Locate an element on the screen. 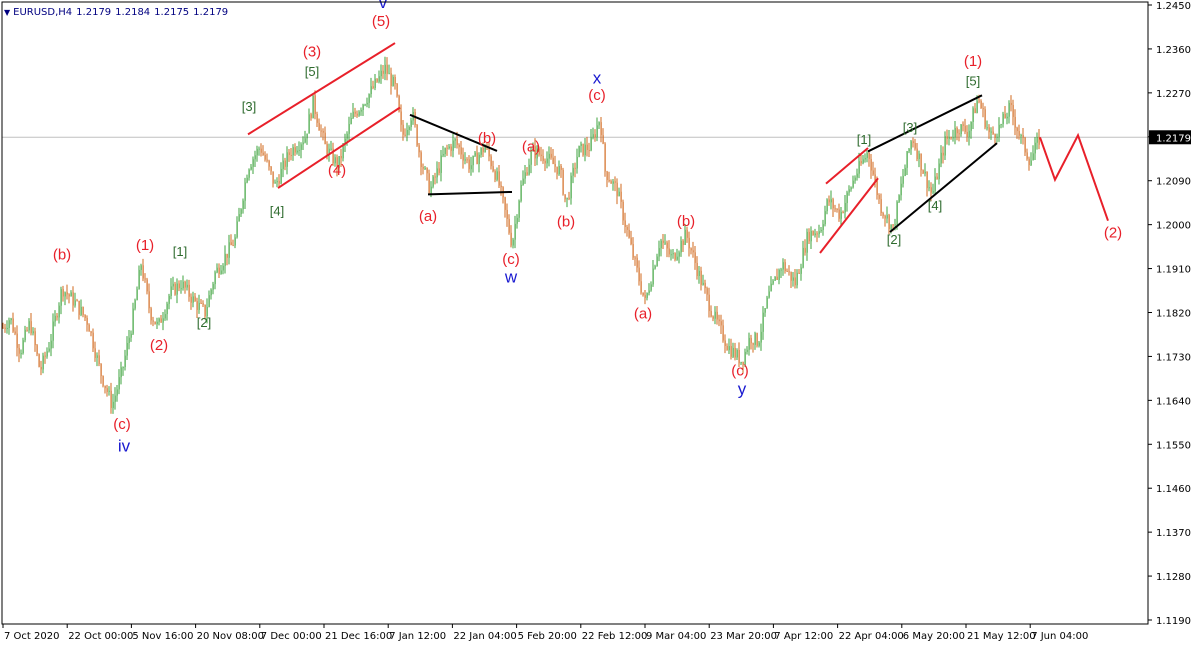  wave-label: [3] is located at coordinates (910, 127).